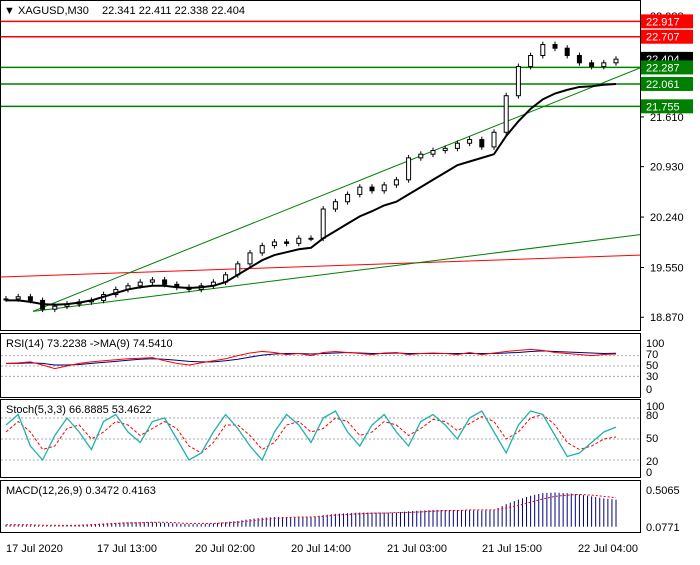  I want to click on time-label: 22 Jul 04:00, so click(608, 549).